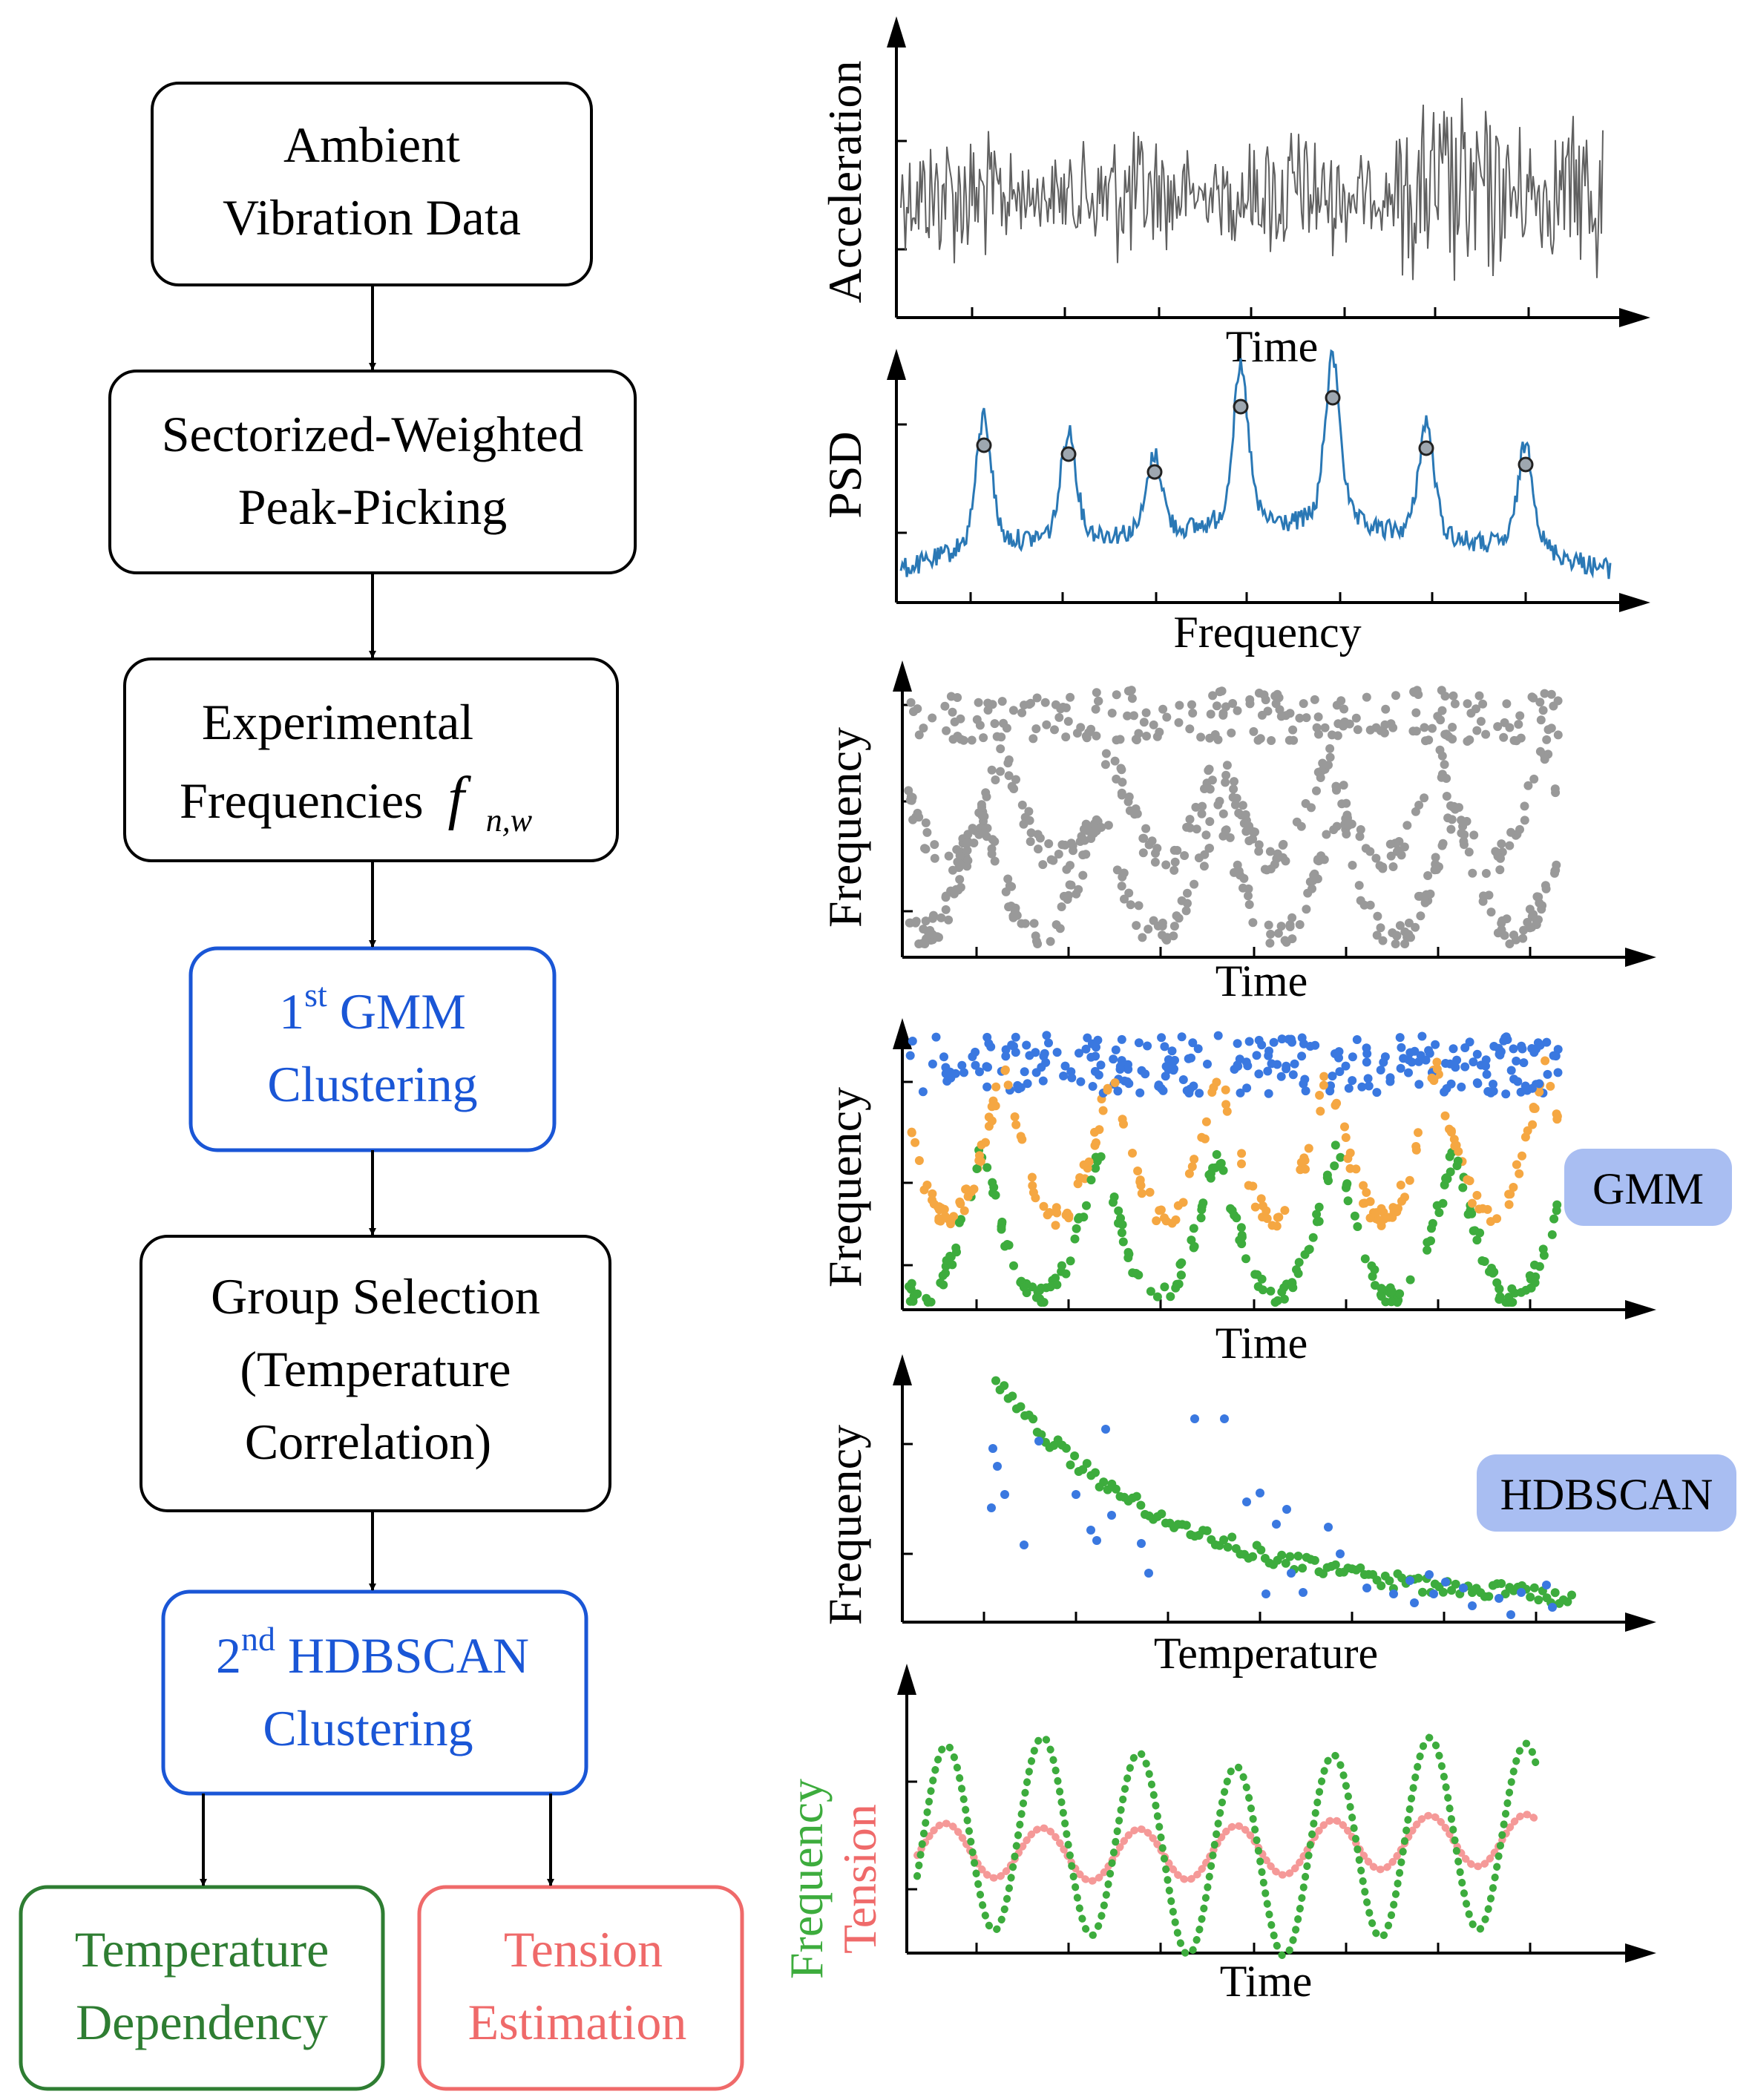 The width and height of the screenshot is (1752, 2100). What do you see at coordinates (372, 1084) in the screenshot?
I see `box-gmm-line2: Clustering` at bounding box center [372, 1084].